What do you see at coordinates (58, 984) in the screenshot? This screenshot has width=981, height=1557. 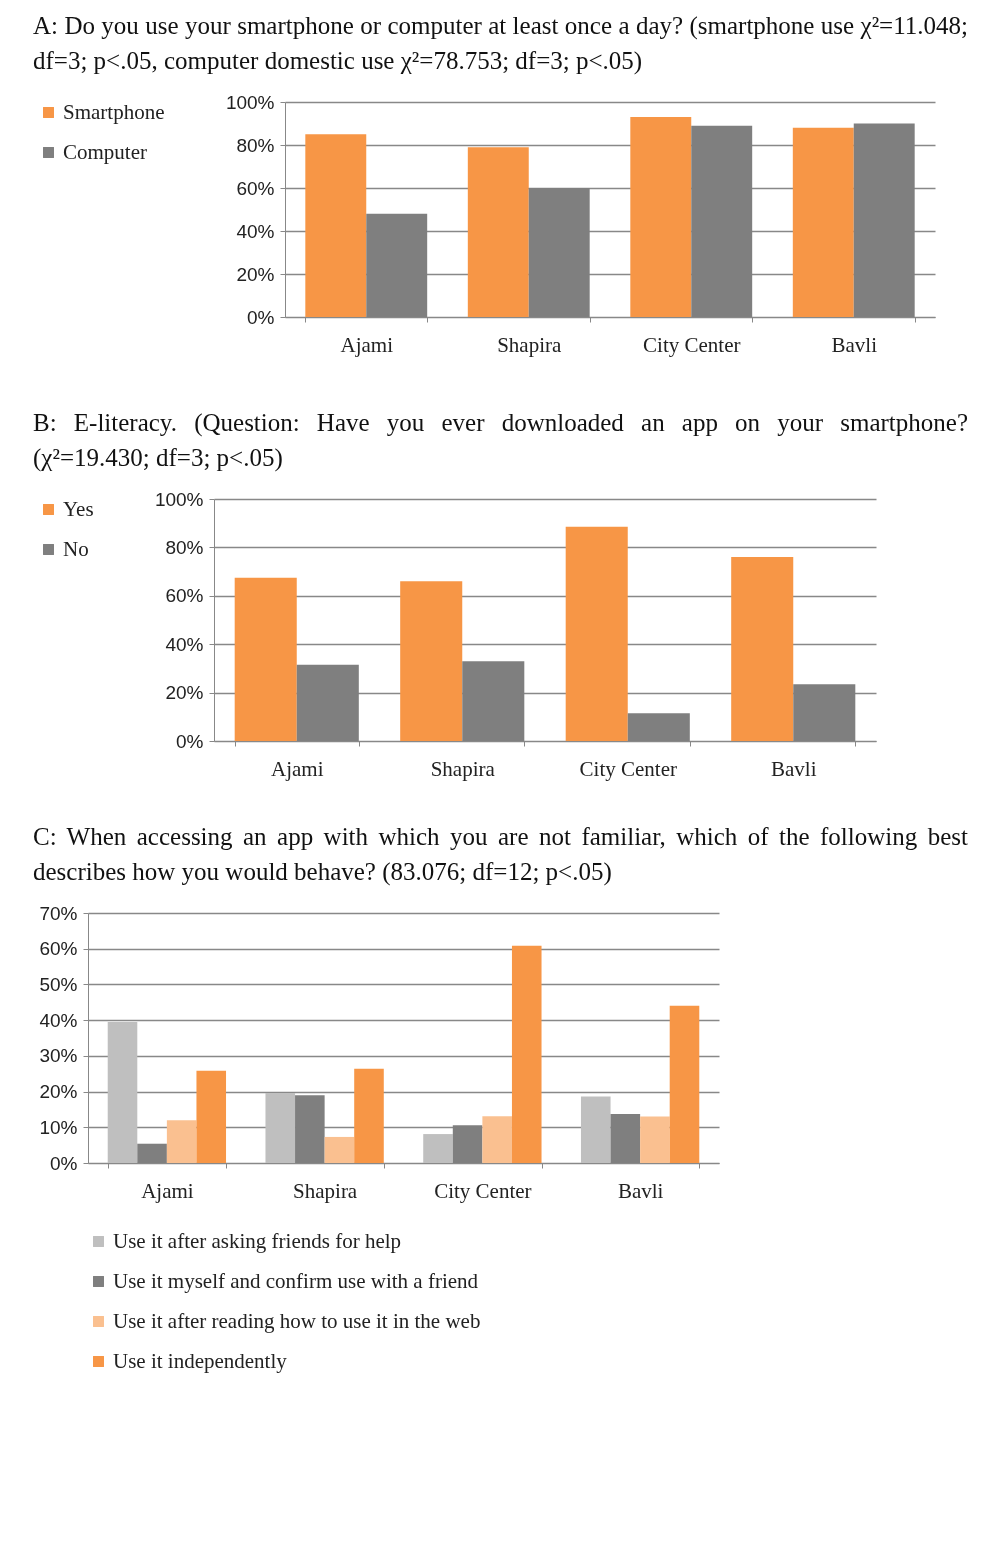 I see `y-tick-label: 50%` at bounding box center [58, 984].